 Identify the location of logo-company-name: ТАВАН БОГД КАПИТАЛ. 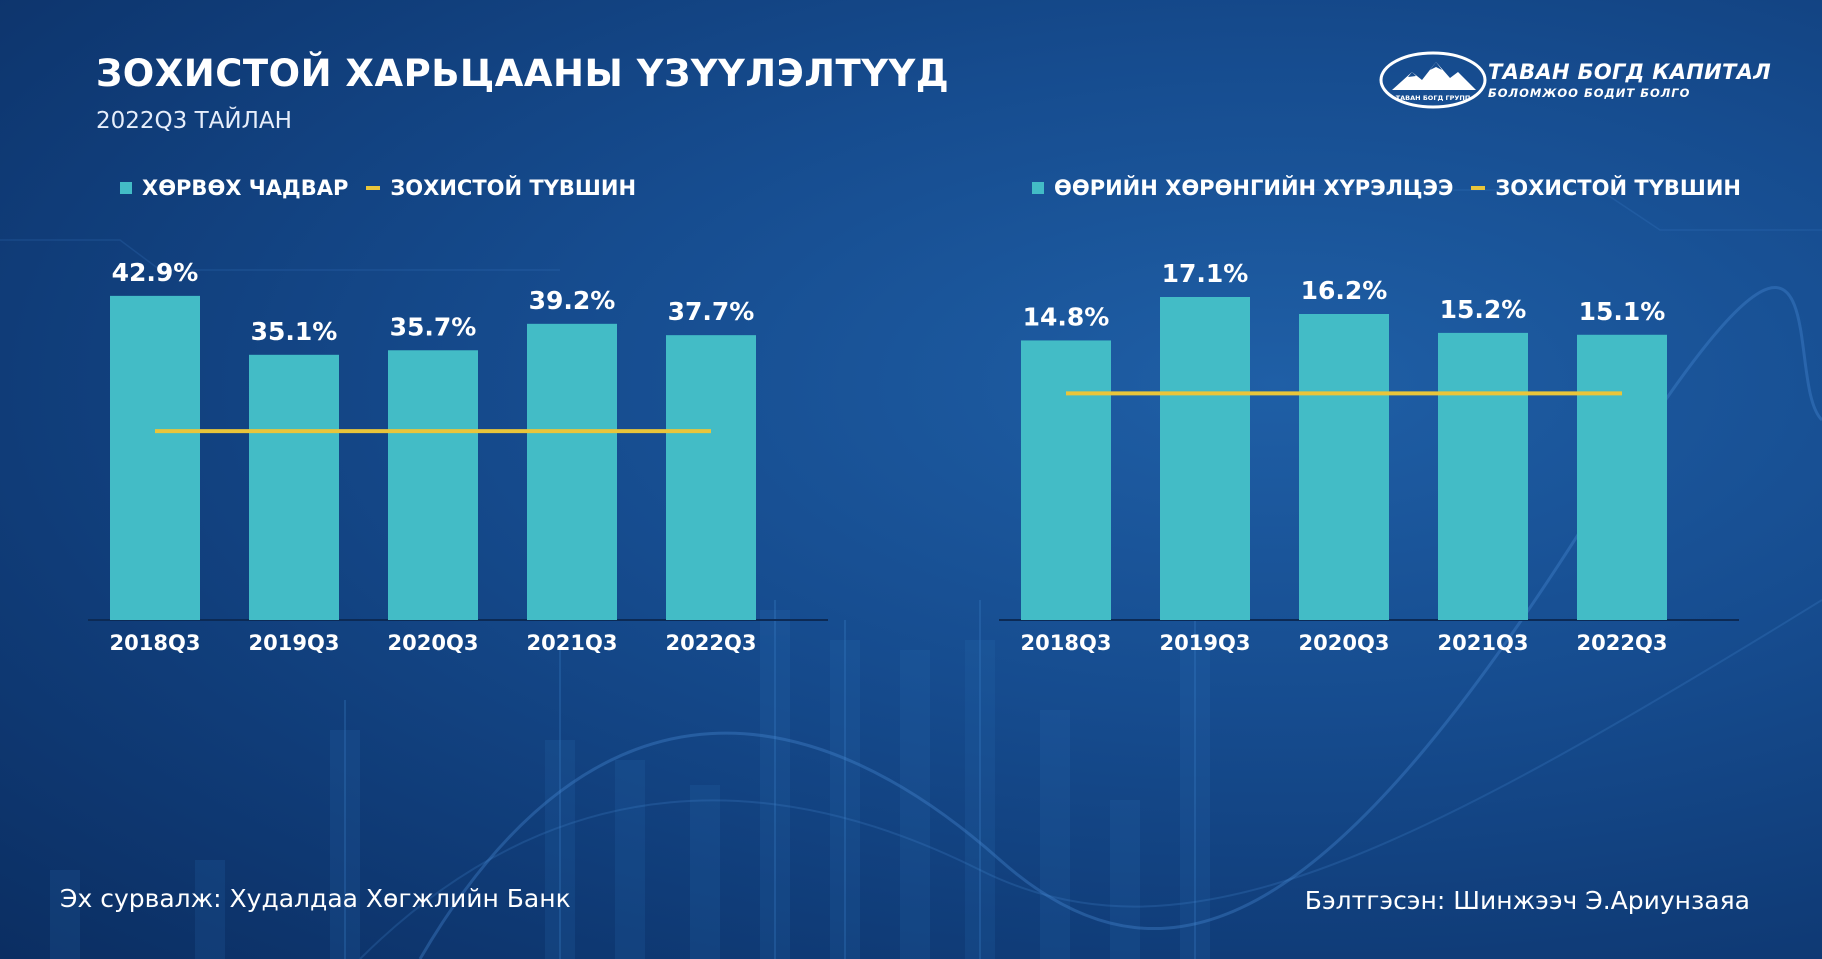
(1629, 72).